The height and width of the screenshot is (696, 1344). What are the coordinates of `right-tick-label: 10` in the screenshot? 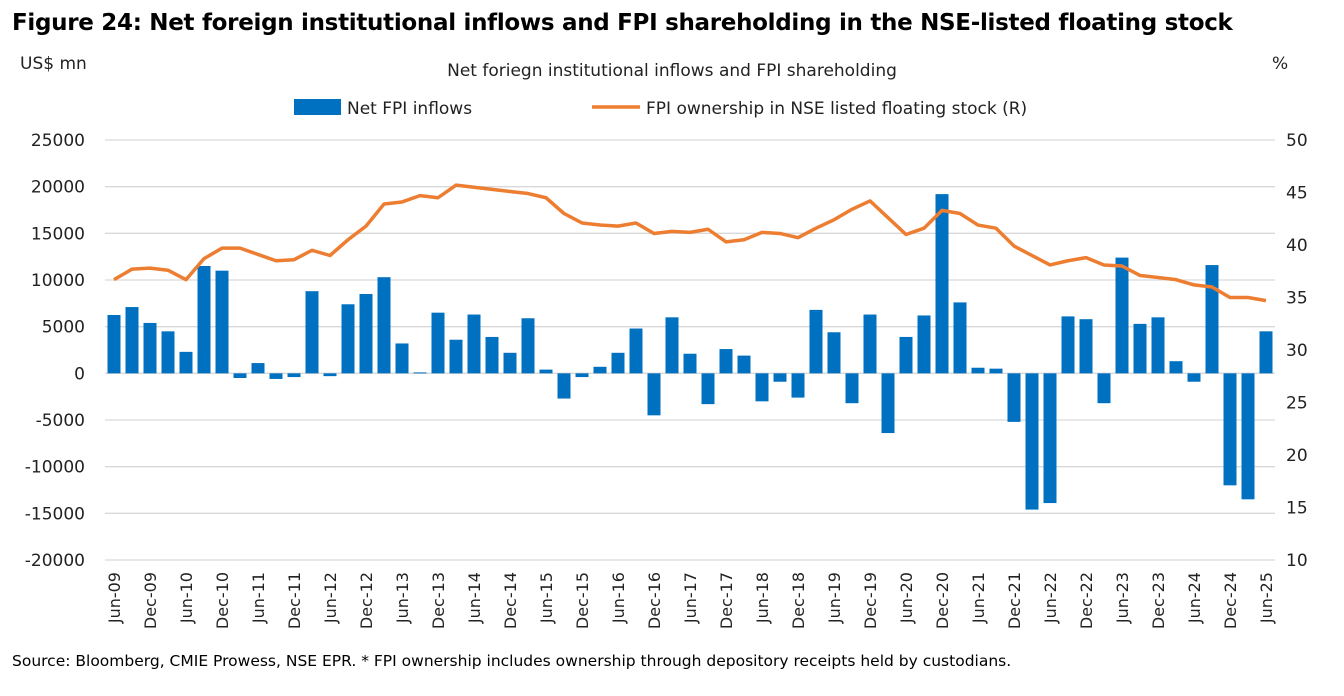 It's located at (1297, 561).